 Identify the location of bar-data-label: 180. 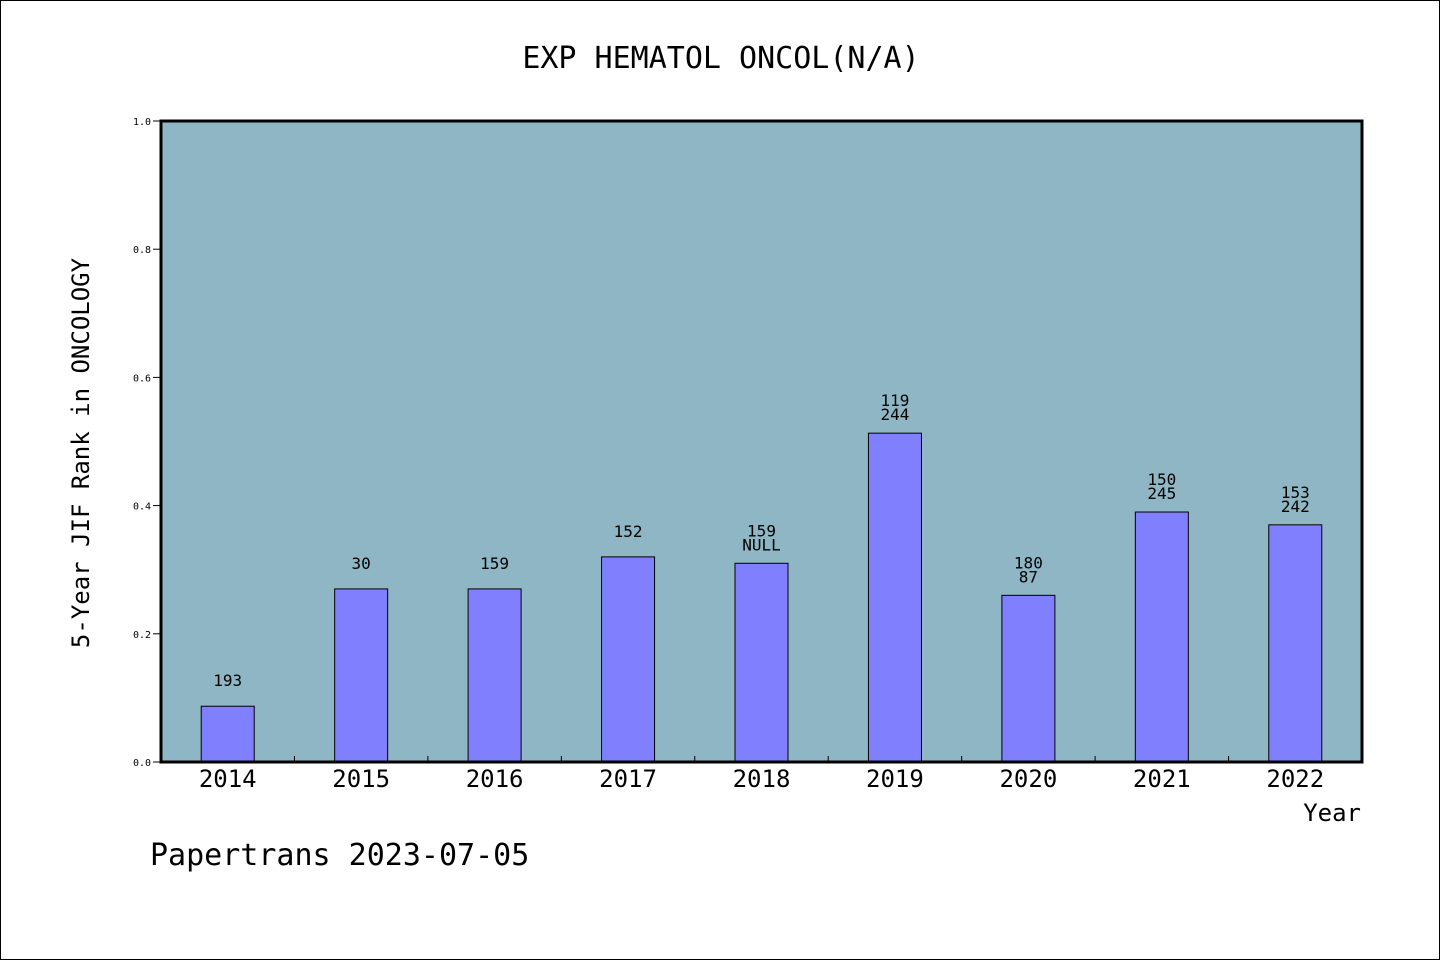
(1028, 562).